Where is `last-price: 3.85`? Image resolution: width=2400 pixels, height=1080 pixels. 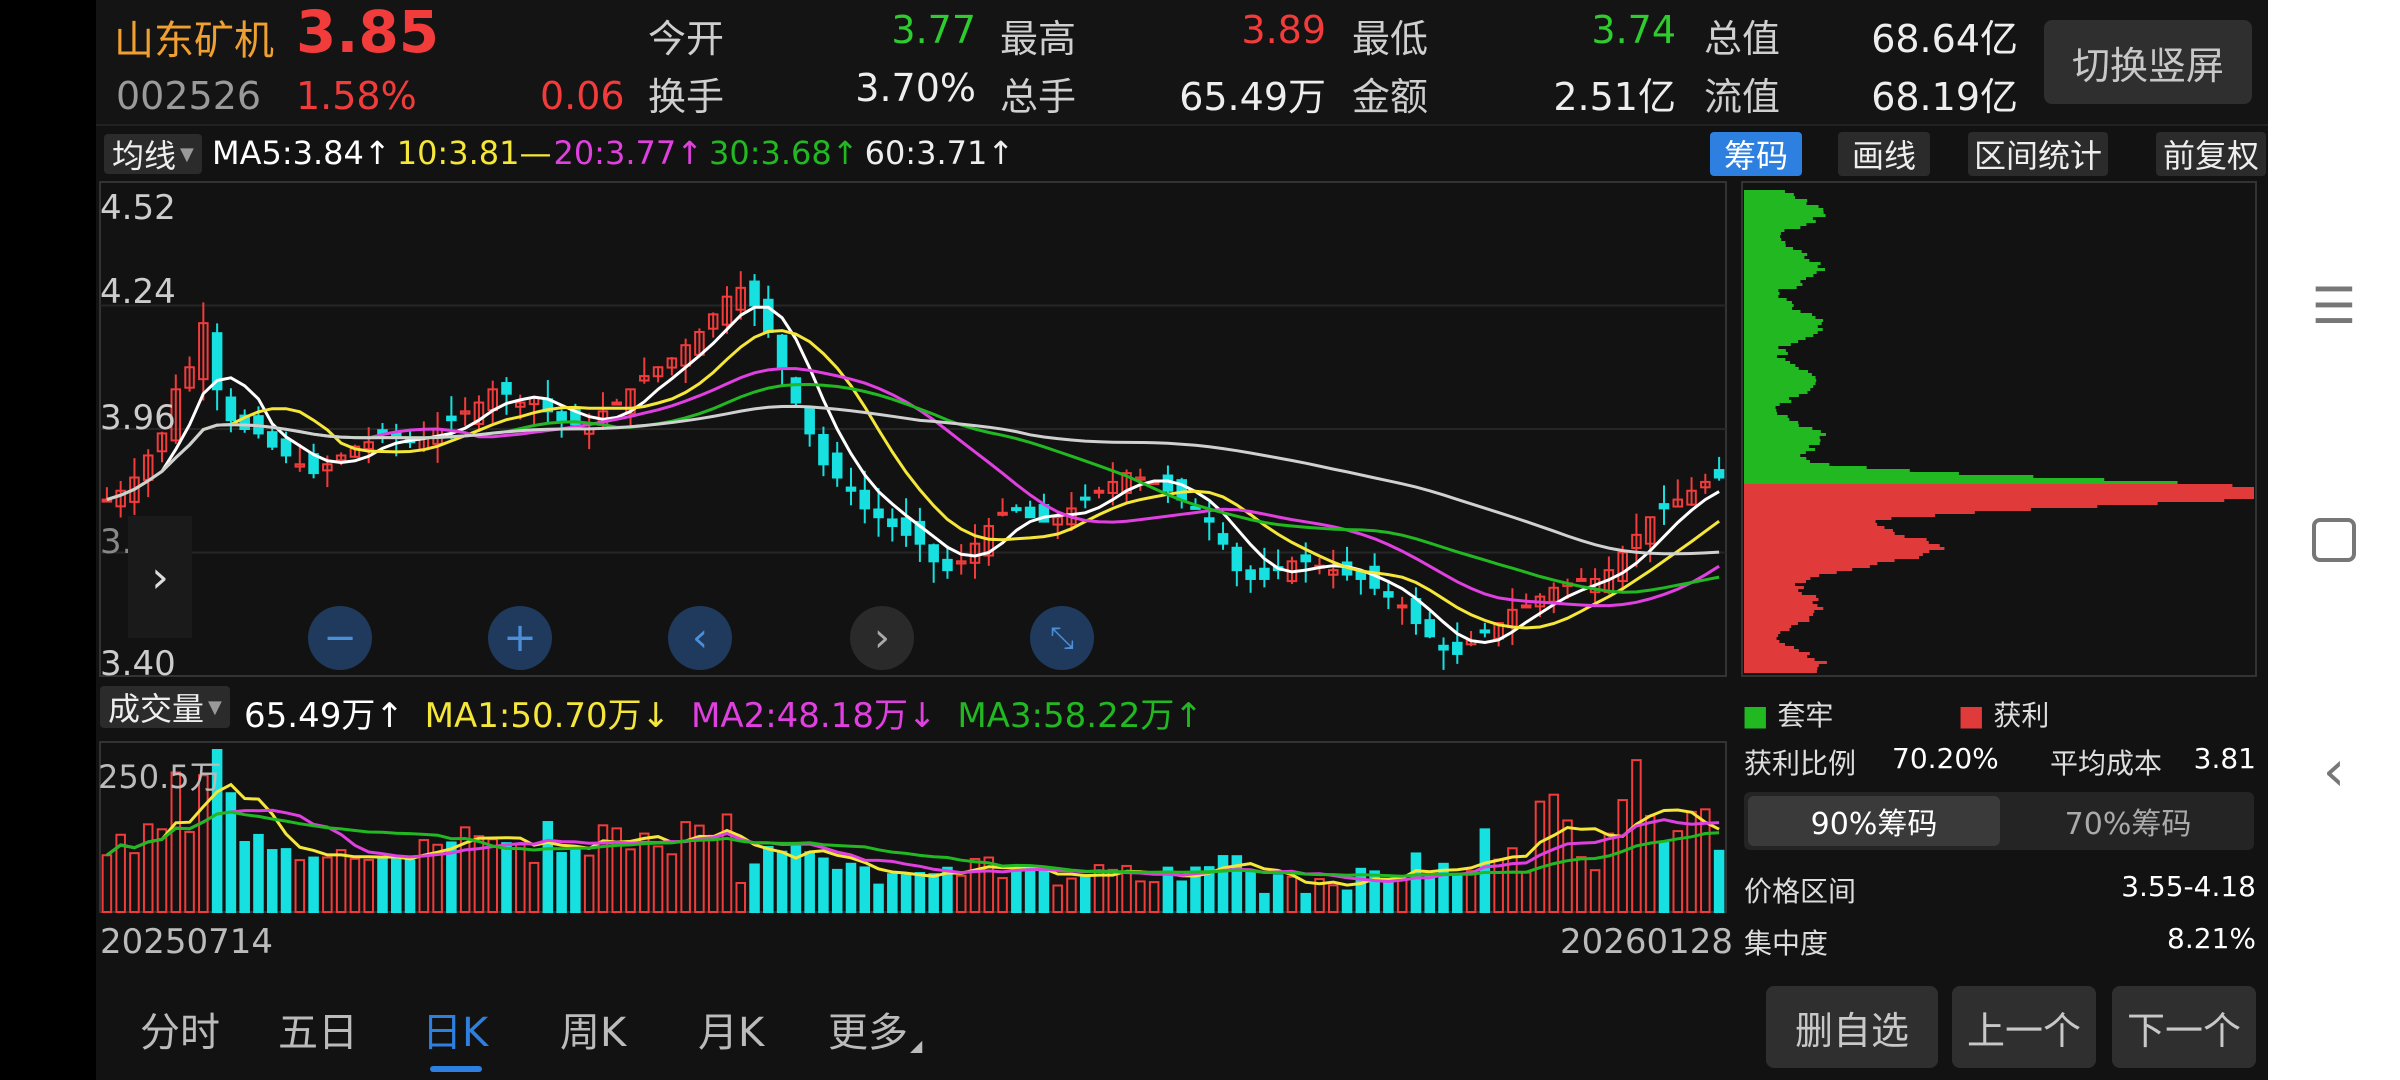
last-price: 3.85 is located at coordinates (368, 33).